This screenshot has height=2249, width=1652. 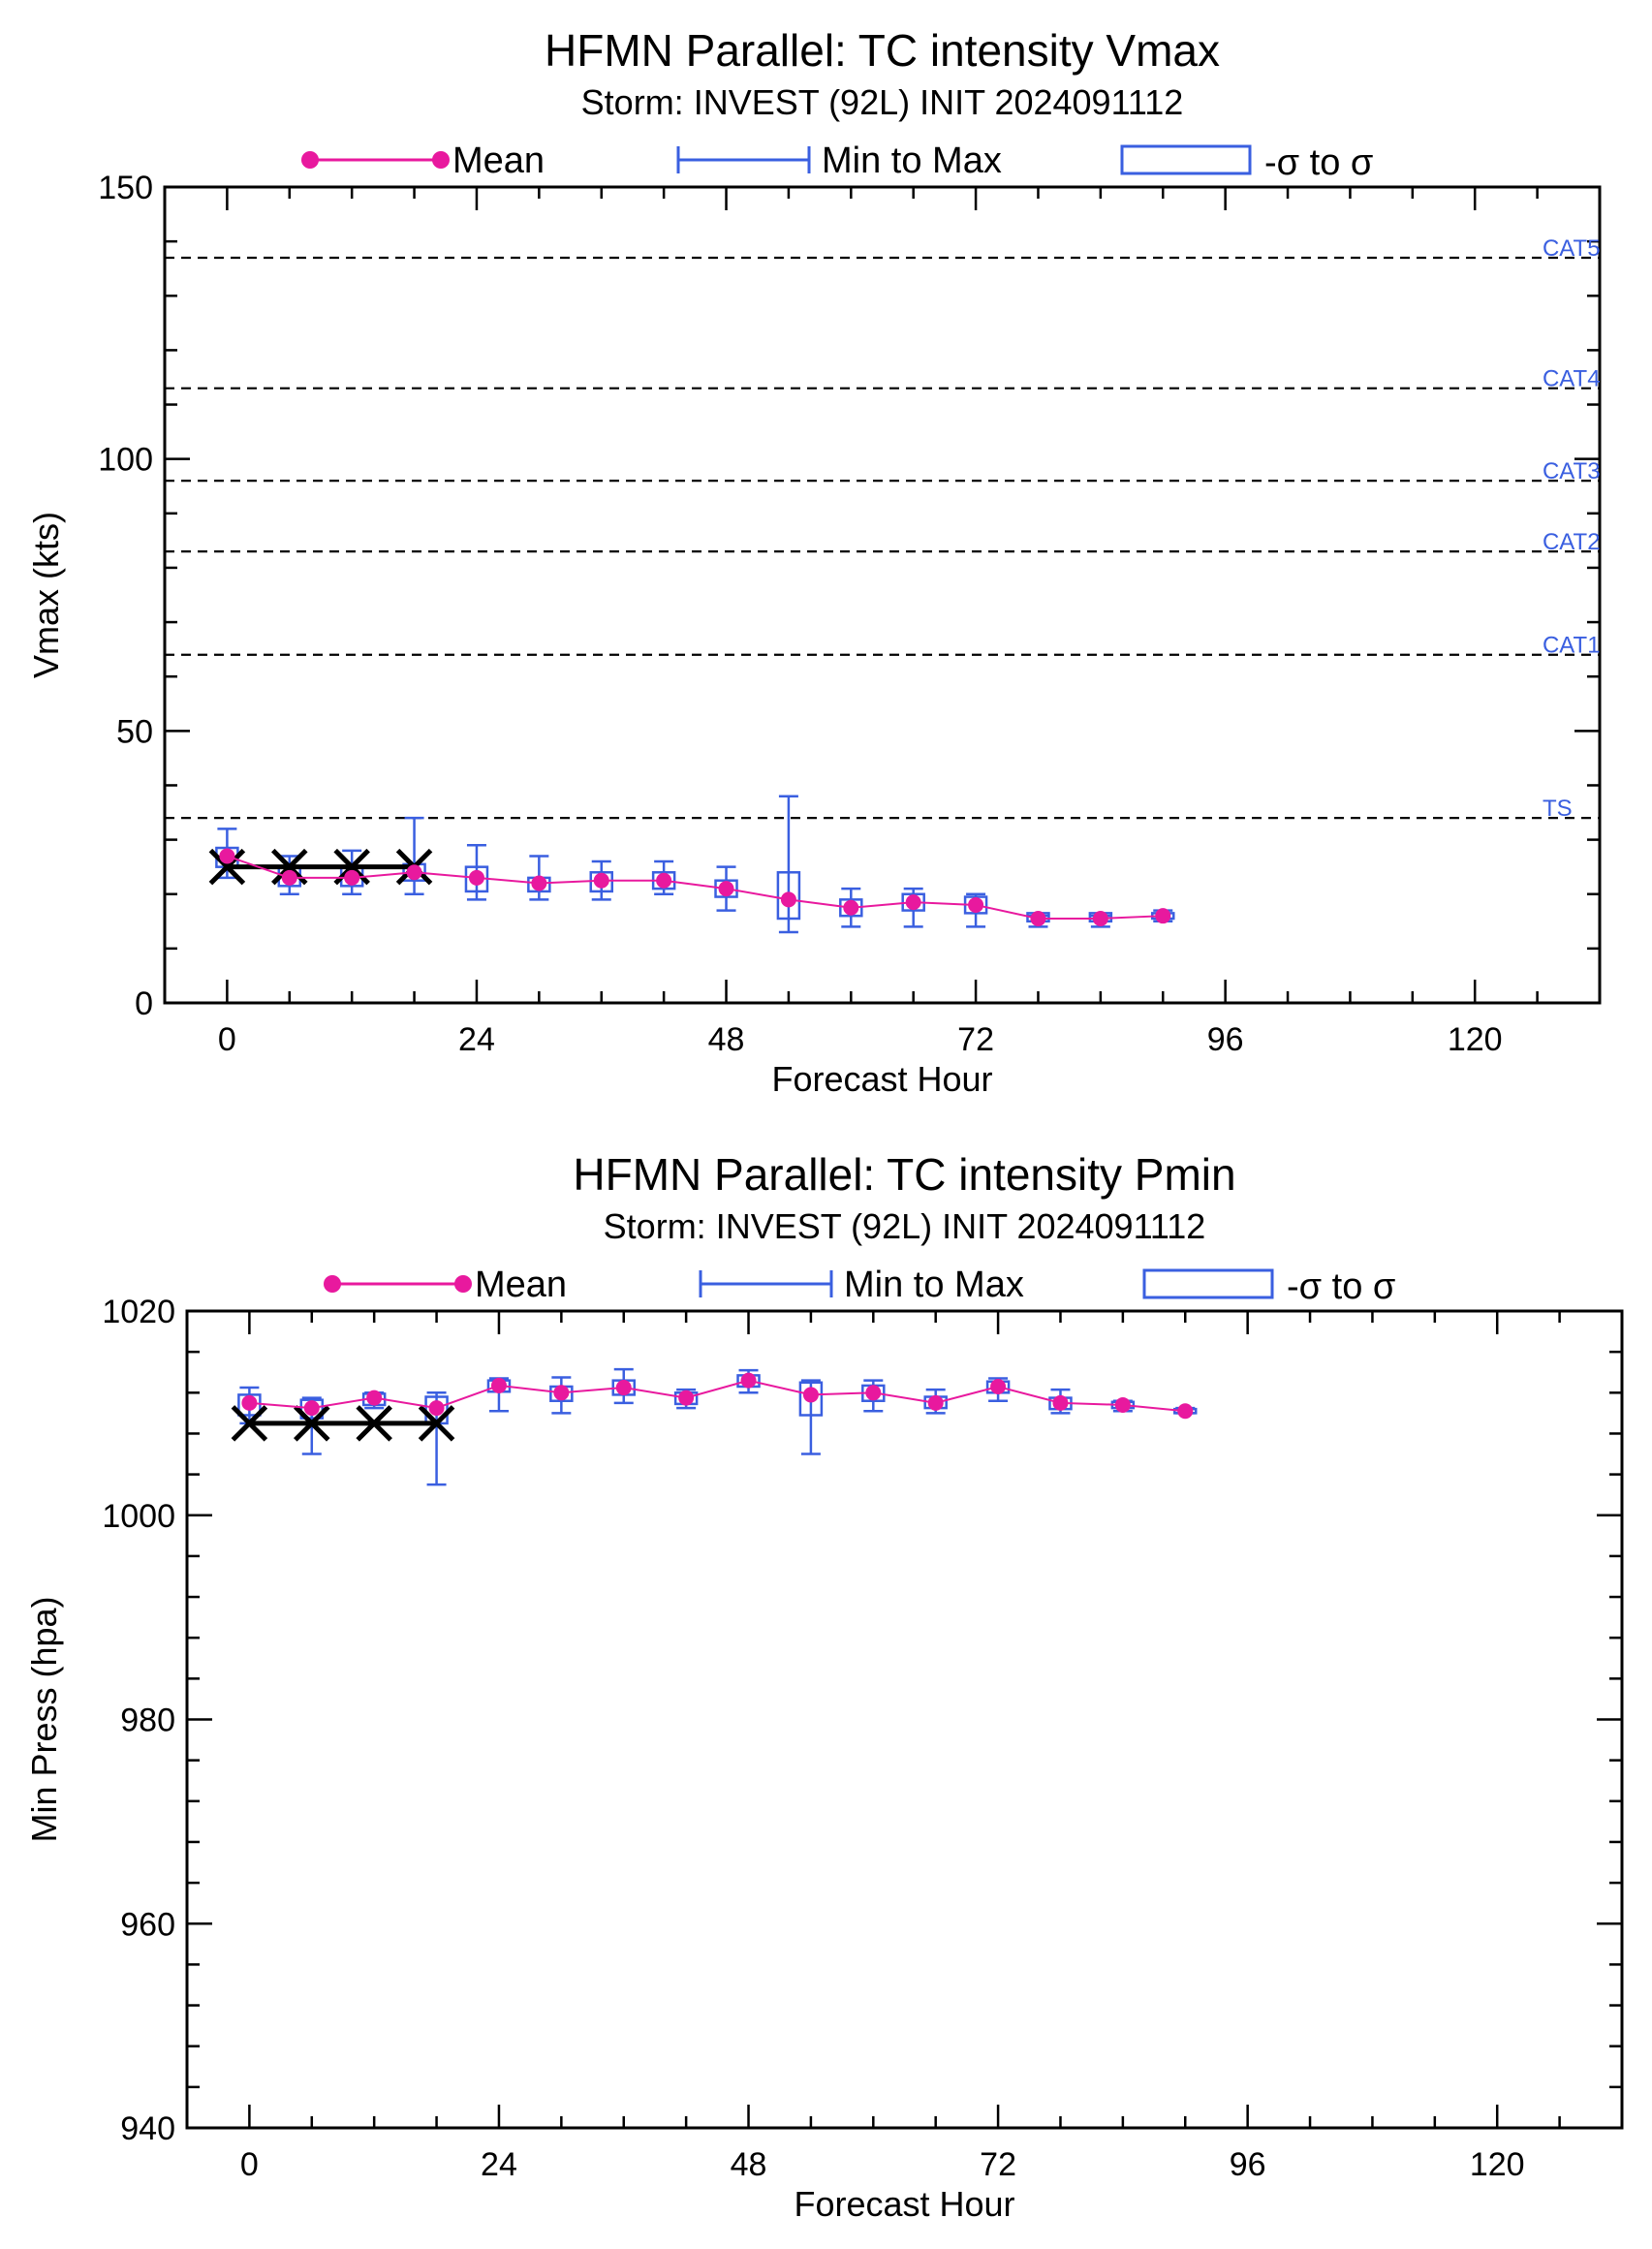 What do you see at coordinates (144, 1004) in the screenshot?
I see `y-tick-label: 0` at bounding box center [144, 1004].